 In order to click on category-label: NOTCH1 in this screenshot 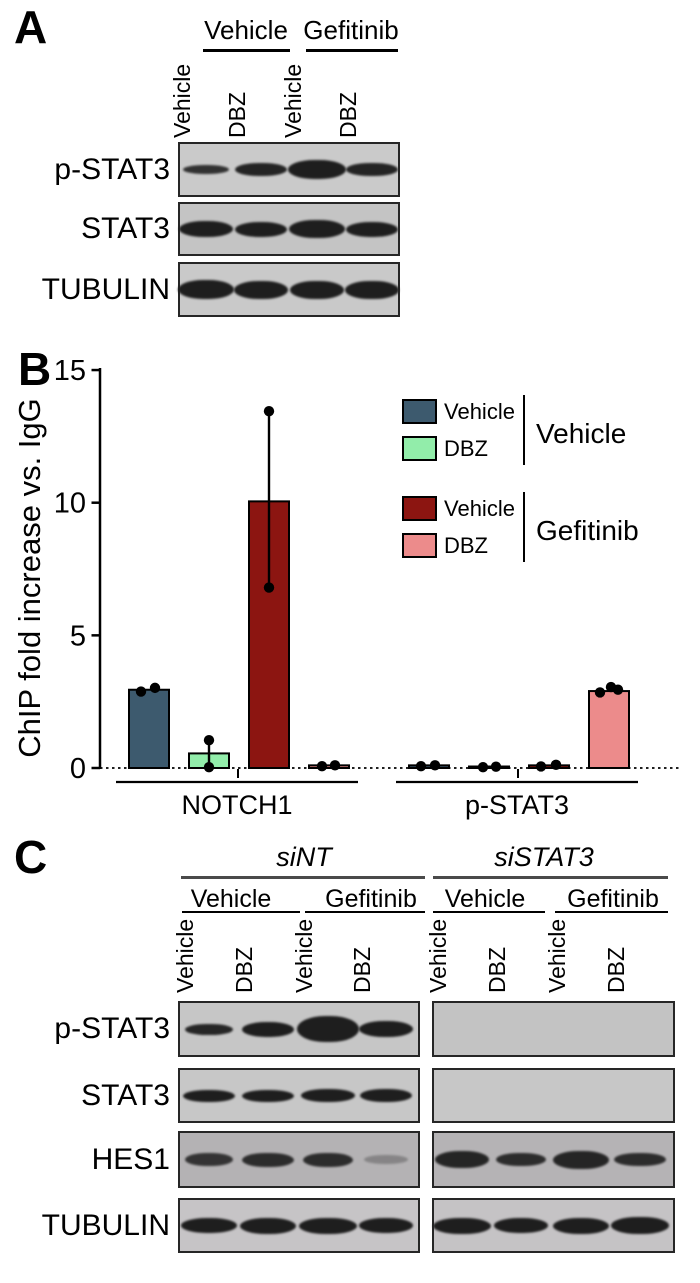, I will do `click(236, 805)`.